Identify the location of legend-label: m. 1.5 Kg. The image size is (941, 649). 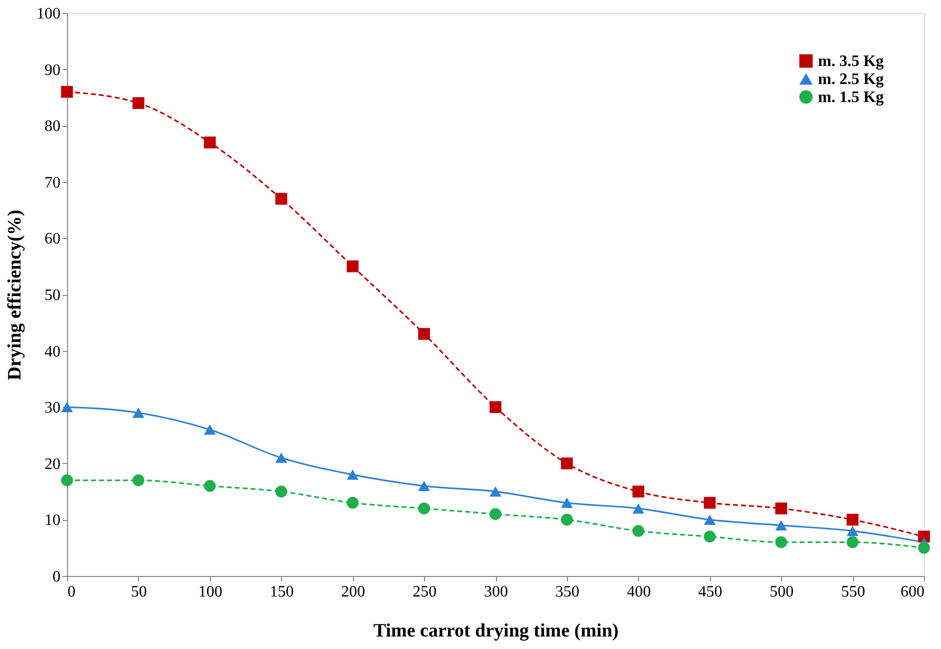
(851, 97).